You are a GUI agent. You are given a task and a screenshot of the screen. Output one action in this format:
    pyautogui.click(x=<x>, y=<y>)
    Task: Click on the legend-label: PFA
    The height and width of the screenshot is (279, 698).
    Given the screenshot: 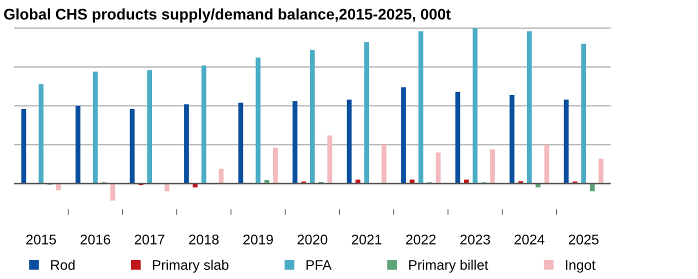 What is the action you would take?
    pyautogui.click(x=319, y=265)
    